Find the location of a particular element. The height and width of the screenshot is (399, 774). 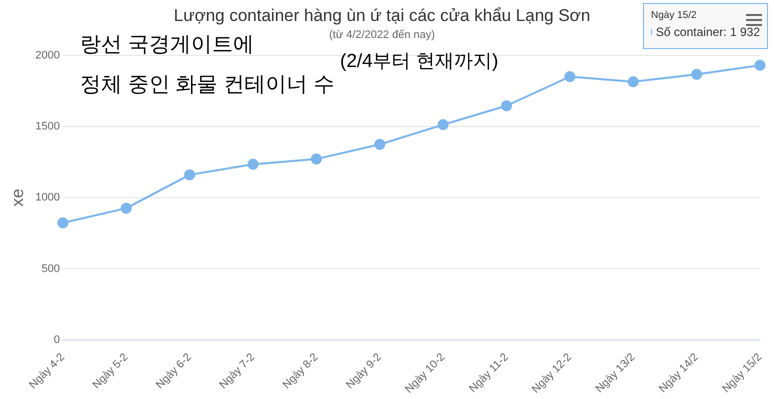

chart-subtitle: (từ 4/2/2022 đến nay) is located at coordinates (382, 35).